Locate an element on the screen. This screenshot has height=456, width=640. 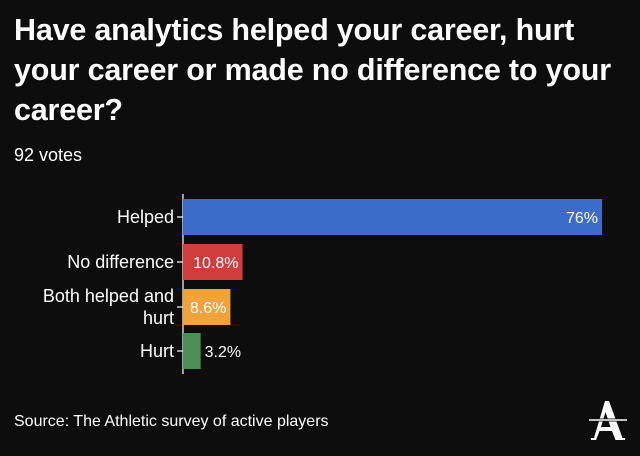
value-label-2: 8.6% is located at coordinates (208, 308).